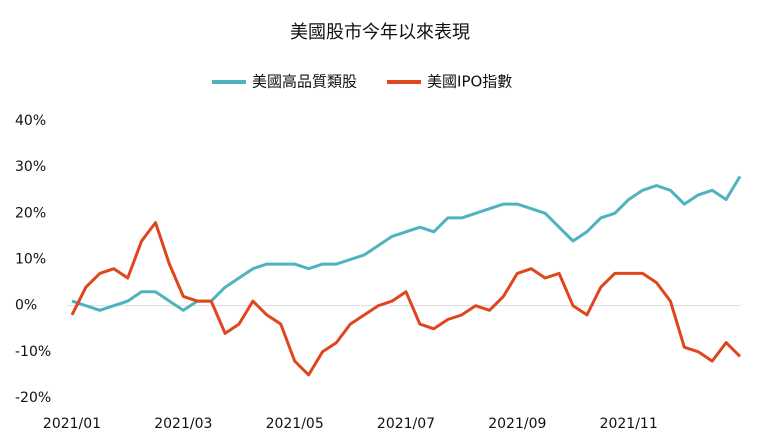 Image resolution: width=760 pixels, height=445 pixels. Describe the element at coordinates (33, 398) in the screenshot. I see `y-tick-label: -20%` at that location.